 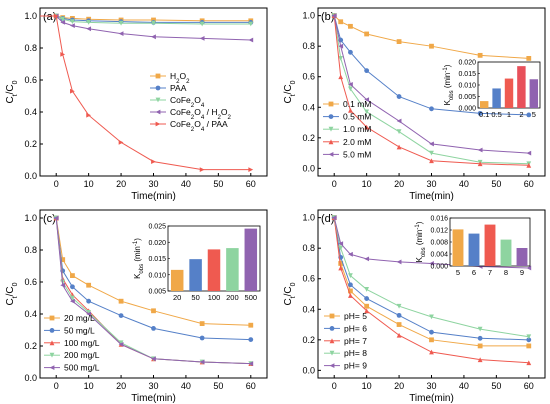 I want to click on inset-x-tick-label: 50, so click(x=195, y=297).